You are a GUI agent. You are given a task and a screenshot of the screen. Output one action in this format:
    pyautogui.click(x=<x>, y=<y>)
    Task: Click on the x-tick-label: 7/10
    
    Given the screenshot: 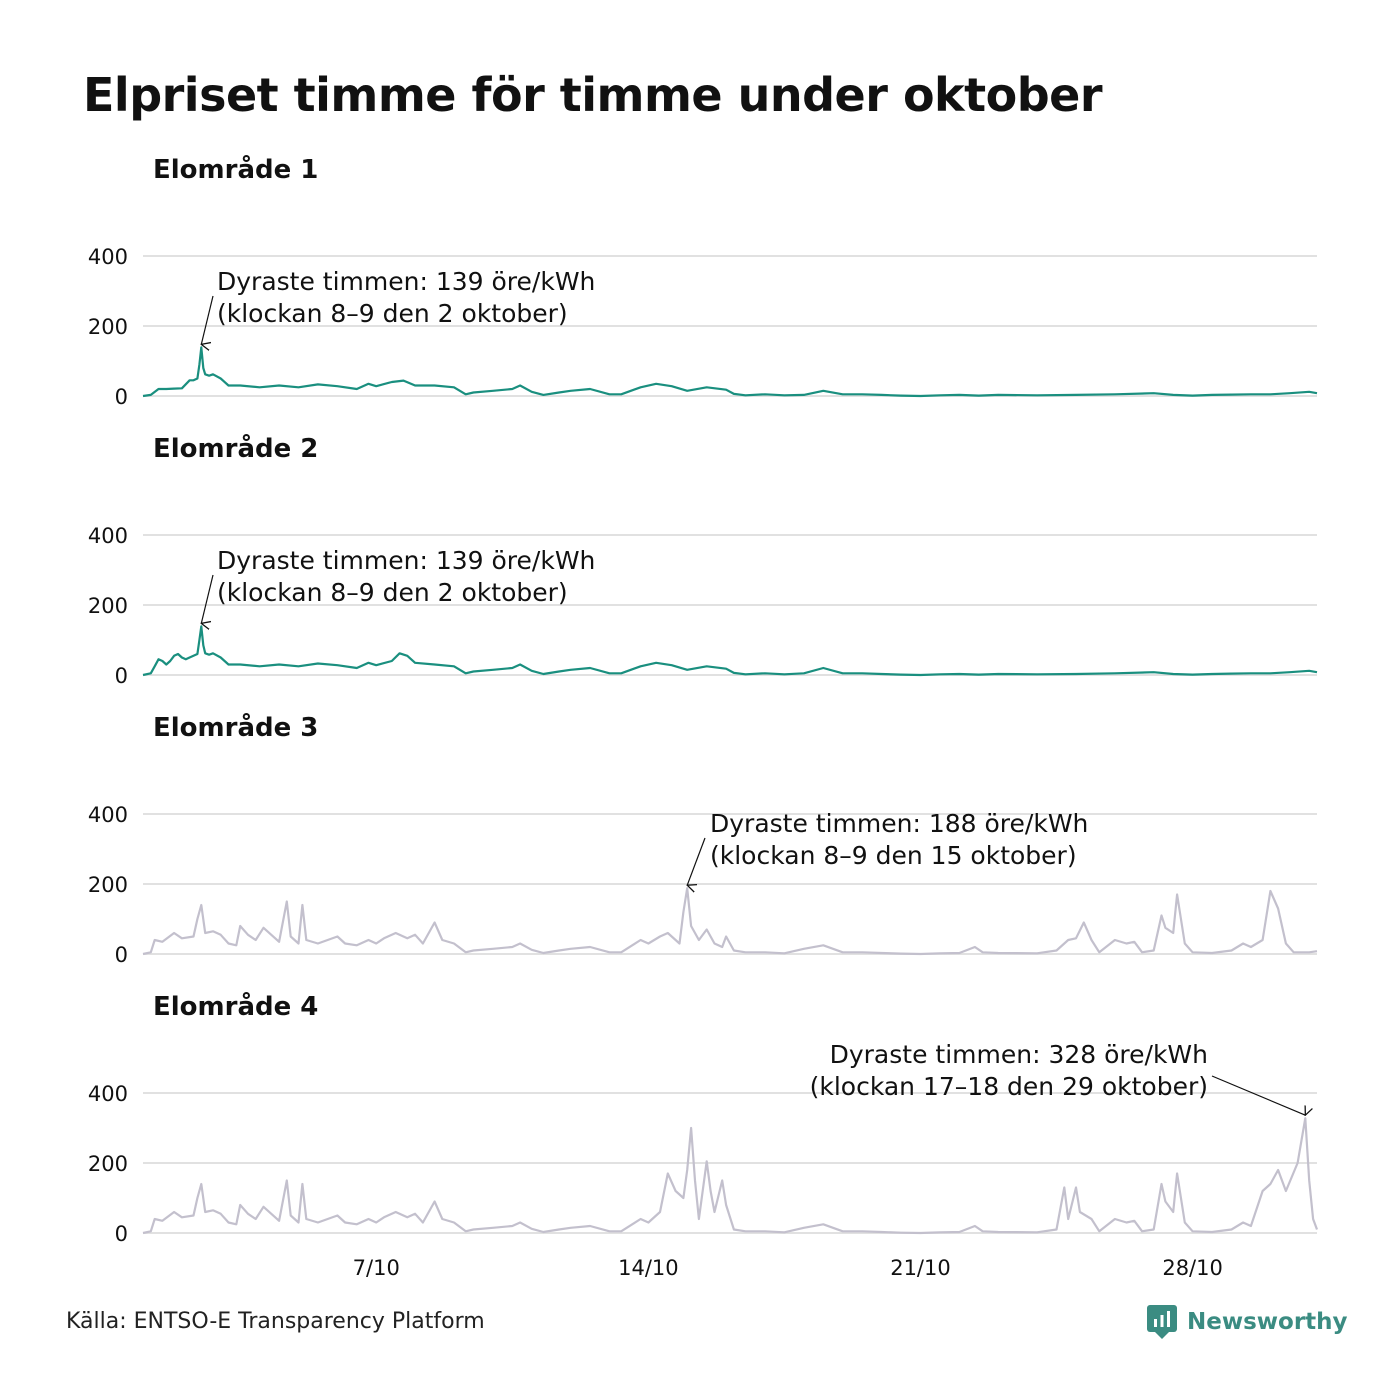 What is the action you would take?
    pyautogui.click(x=376, y=1268)
    